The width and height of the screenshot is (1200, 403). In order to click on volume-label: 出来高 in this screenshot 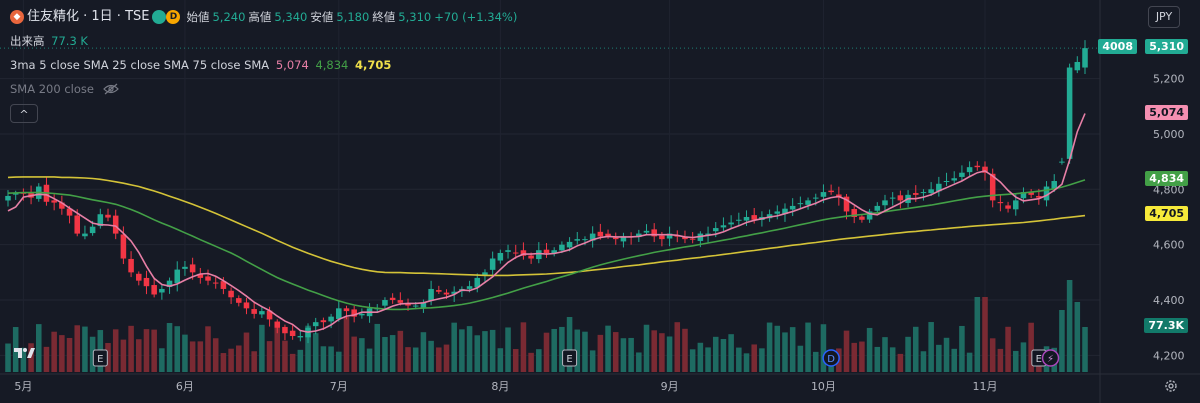, I will do `click(27, 41)`.